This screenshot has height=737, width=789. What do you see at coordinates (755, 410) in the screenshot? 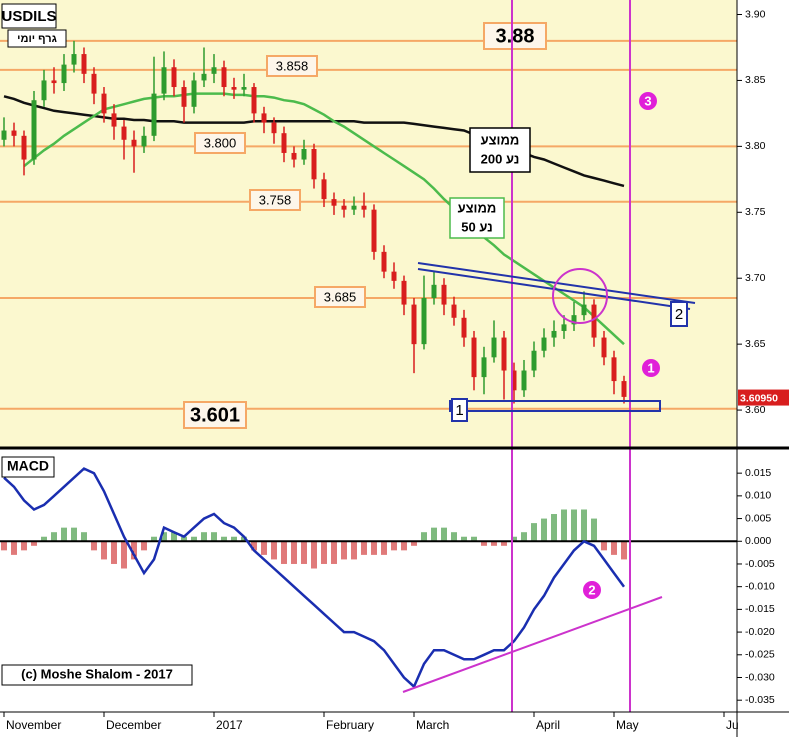
I see `y-tick-label: 3.60` at bounding box center [755, 410].